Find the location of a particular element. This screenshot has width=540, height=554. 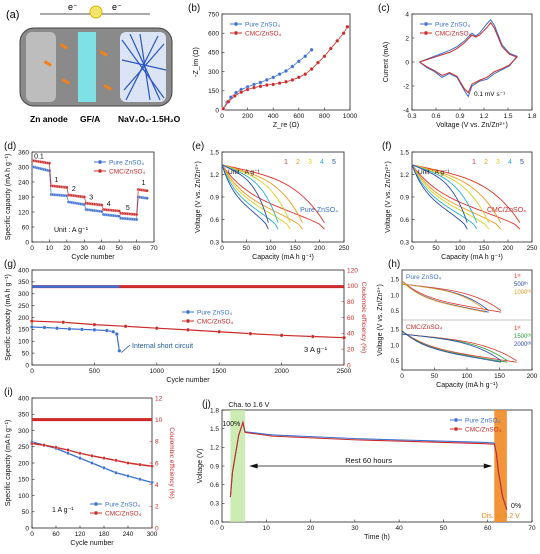

y-tick-label: 300 is located at coordinates (23, 294).